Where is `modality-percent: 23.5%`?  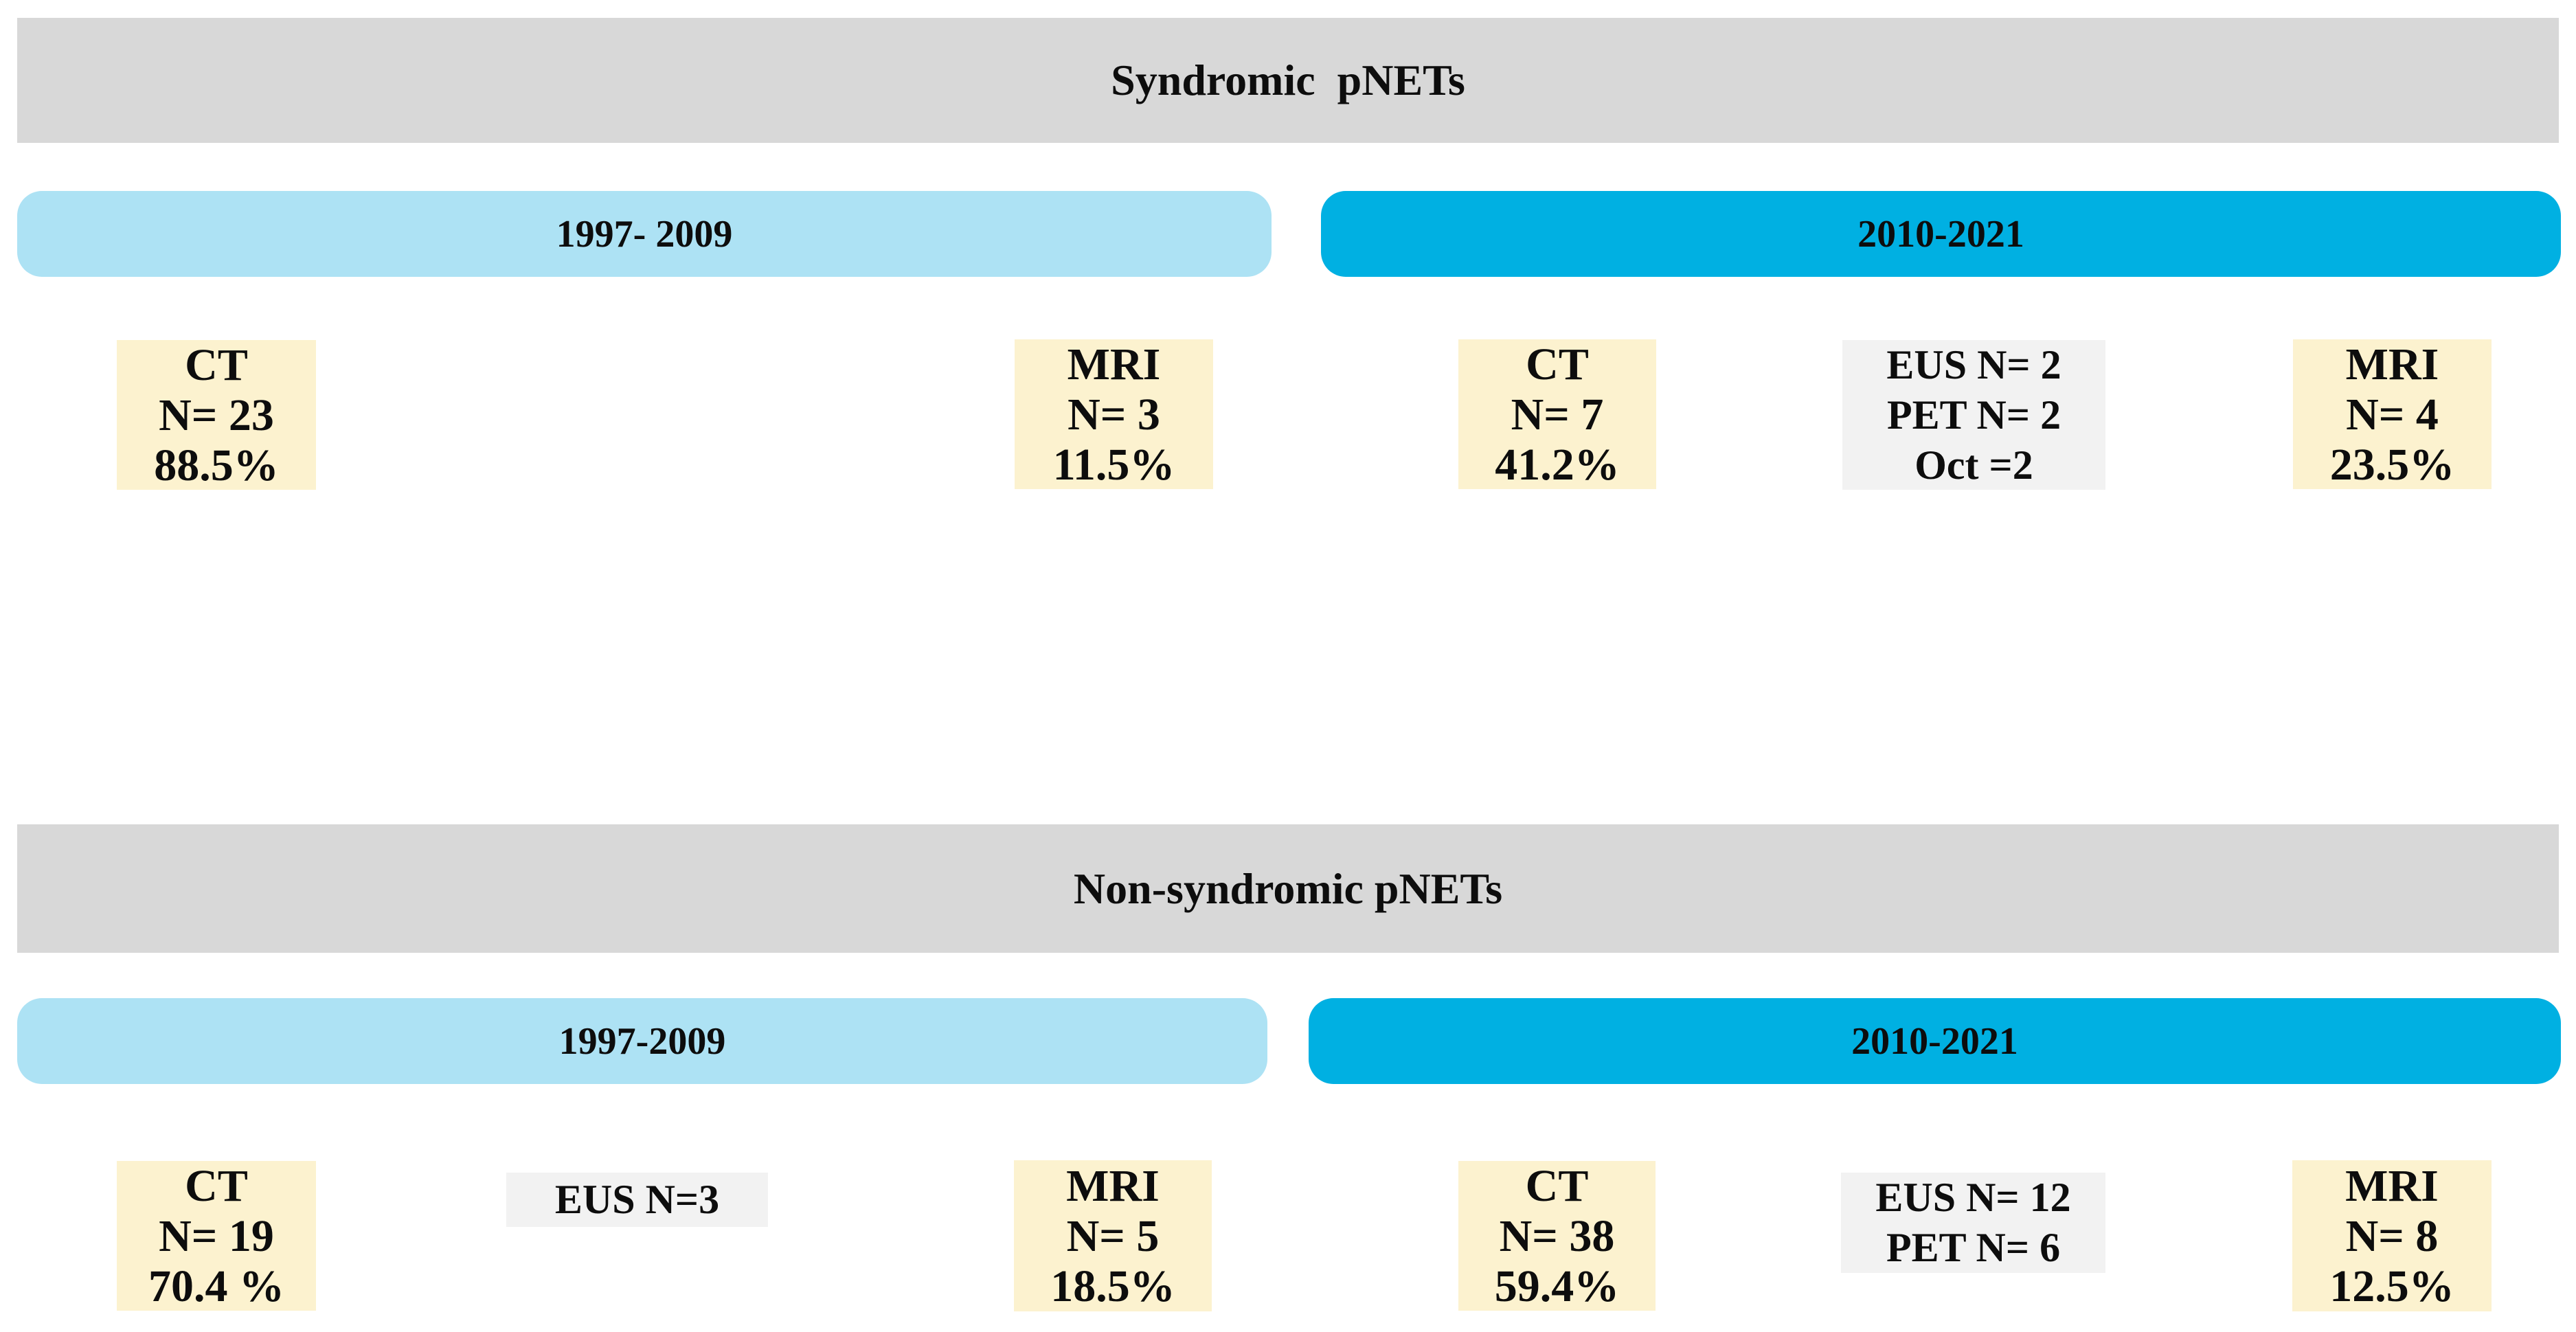 modality-percent: 23.5% is located at coordinates (2392, 464).